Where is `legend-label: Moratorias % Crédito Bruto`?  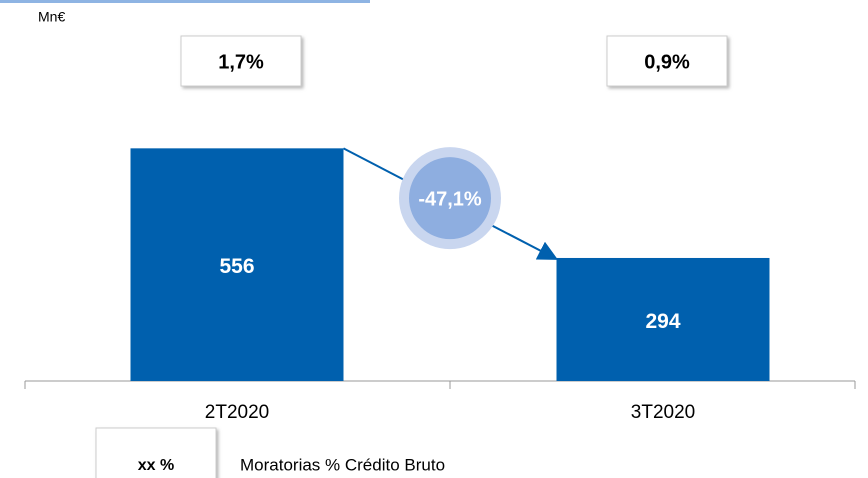 legend-label: Moratorias % Crédito Bruto is located at coordinates (342, 464).